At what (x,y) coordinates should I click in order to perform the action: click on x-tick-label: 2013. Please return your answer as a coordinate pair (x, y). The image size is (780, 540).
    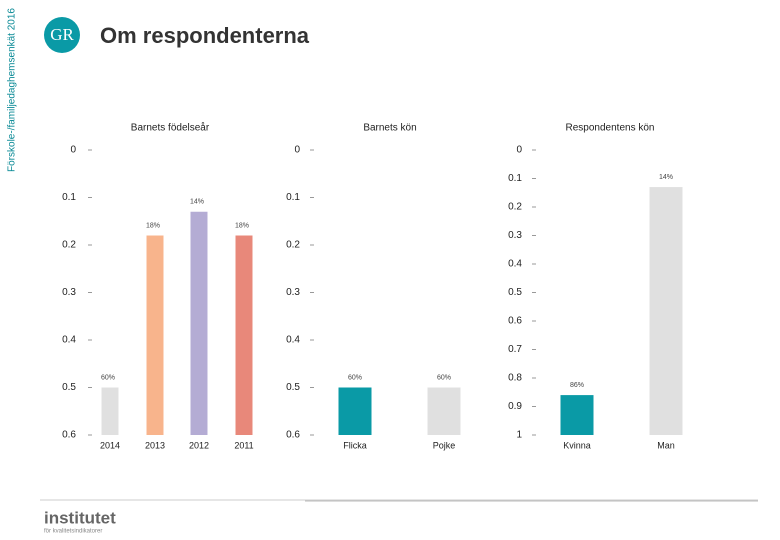
    Looking at the image, I should click on (155, 445).